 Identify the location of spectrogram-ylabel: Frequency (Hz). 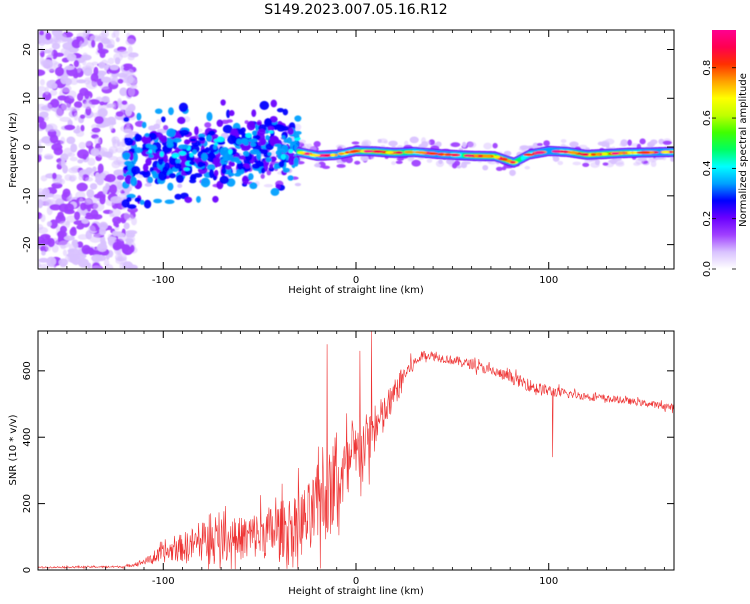
(13, 150).